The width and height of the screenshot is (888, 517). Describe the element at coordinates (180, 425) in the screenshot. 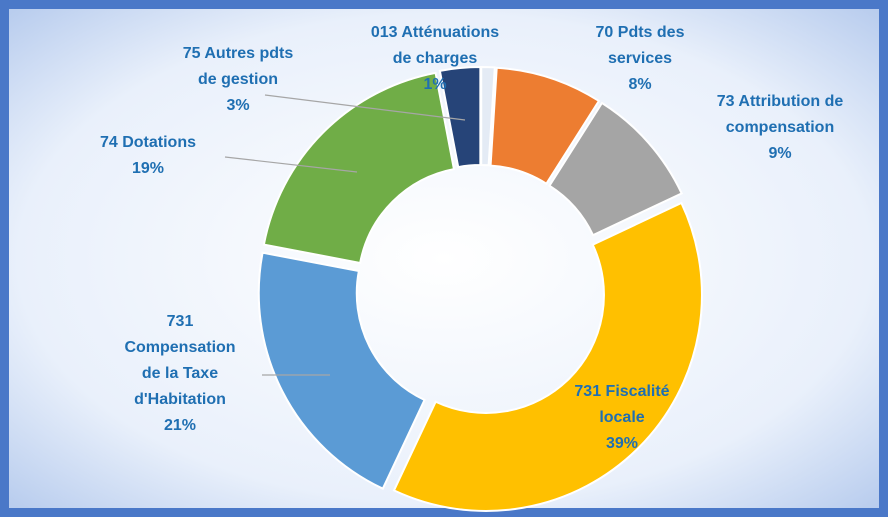

I see `value-label: 21%` at that location.